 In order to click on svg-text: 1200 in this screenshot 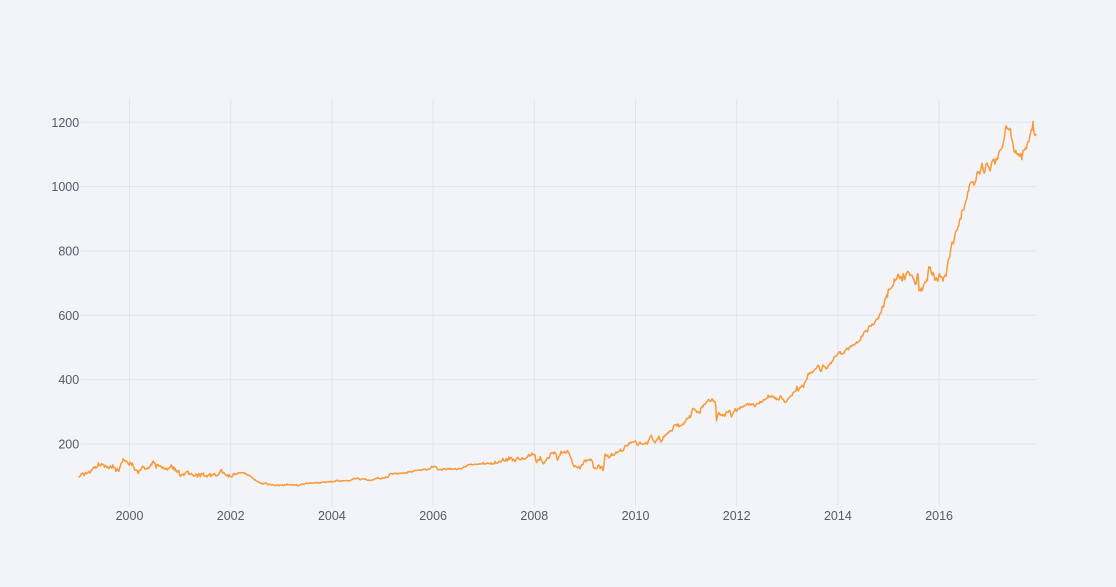, I will do `click(65, 123)`.